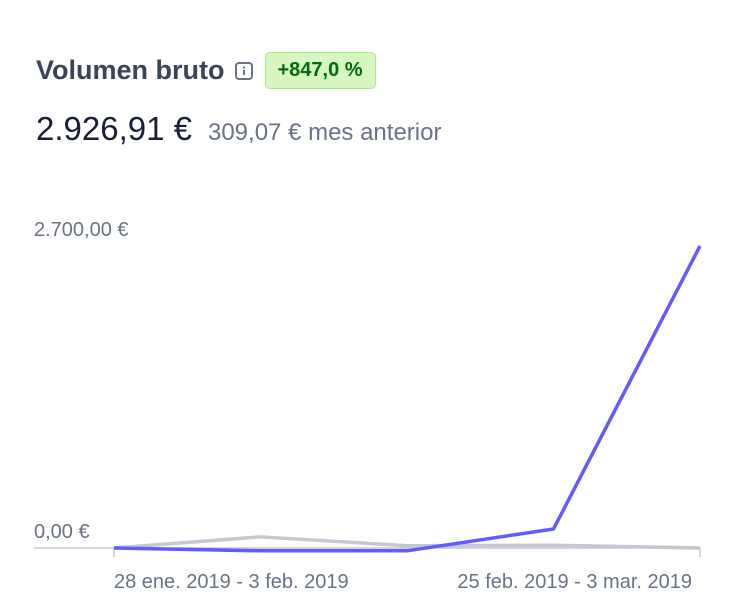 The width and height of the screenshot is (744, 616). Describe the element at coordinates (324, 132) in the screenshot. I see `previous: 309,07 € mes anterior` at that location.